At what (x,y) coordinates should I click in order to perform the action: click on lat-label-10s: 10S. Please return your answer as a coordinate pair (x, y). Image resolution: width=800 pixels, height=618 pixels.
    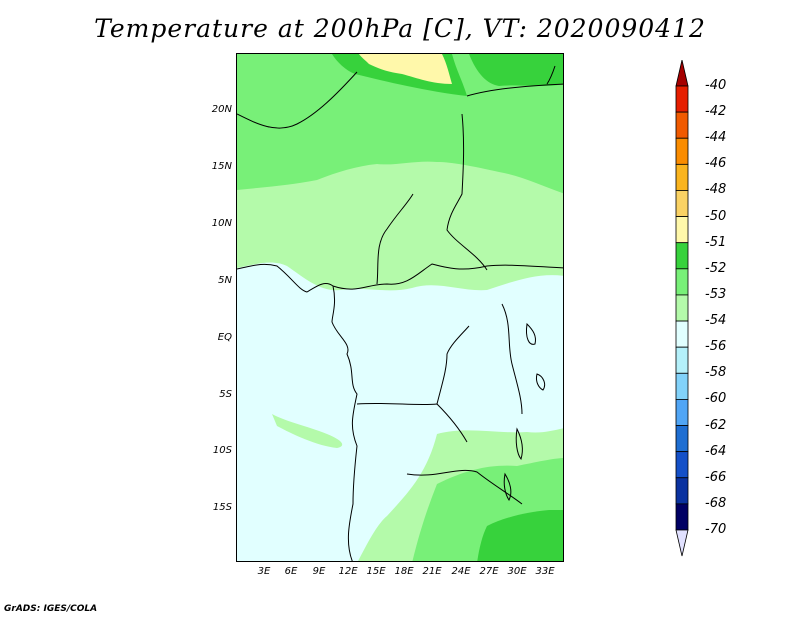
    Looking at the image, I should click on (222, 450).